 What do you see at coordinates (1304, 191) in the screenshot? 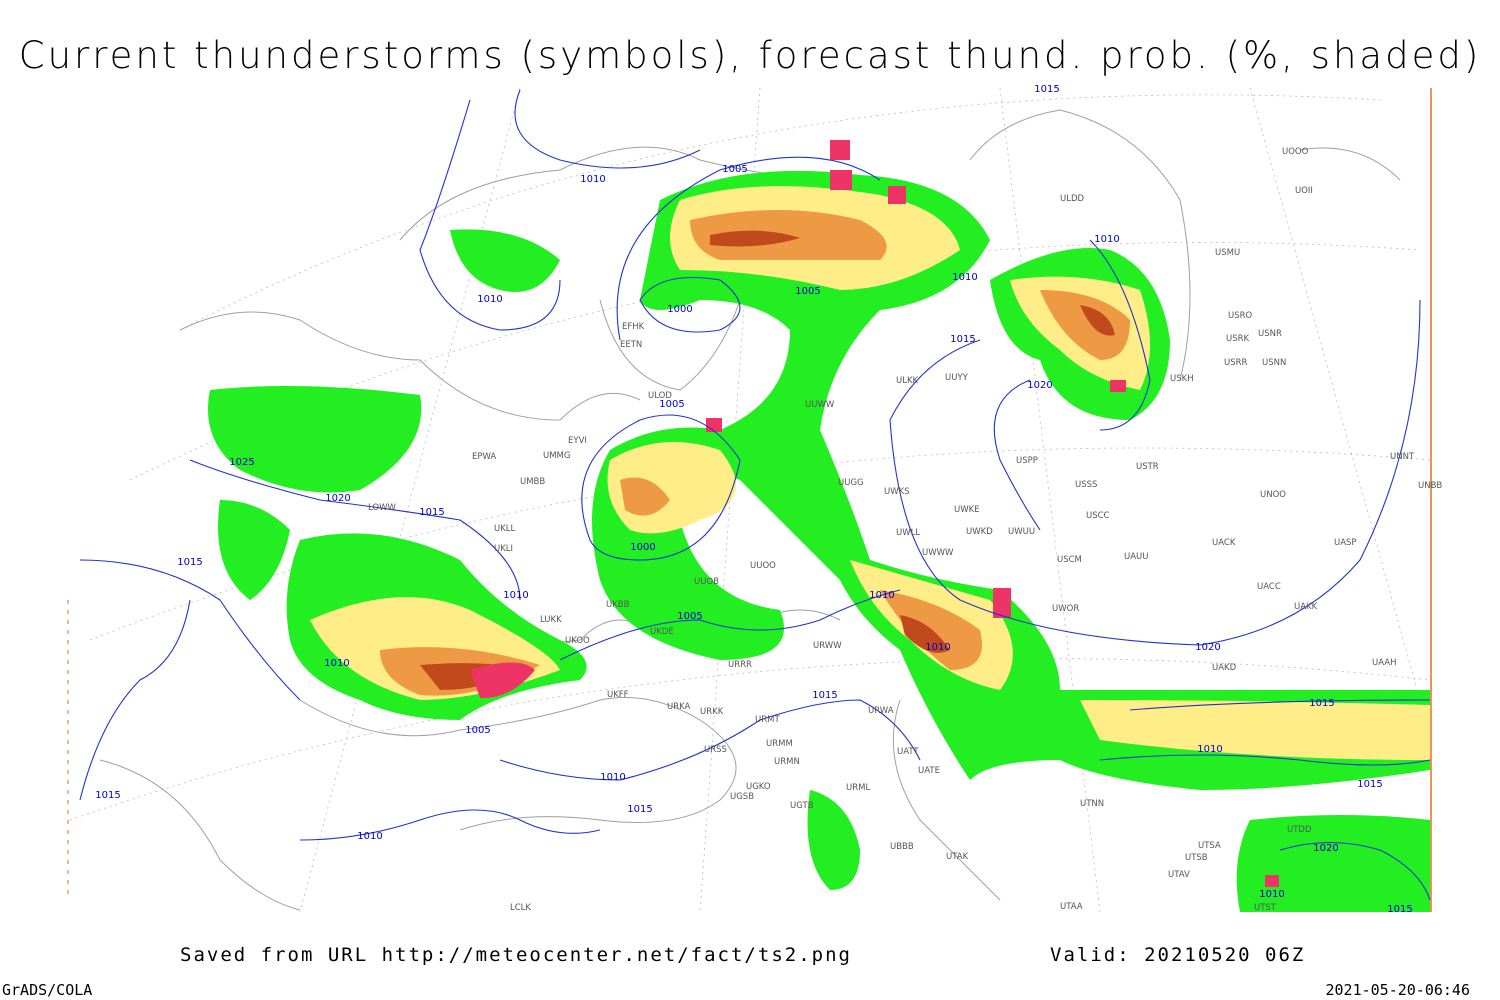
I see `station-code: UOII` at bounding box center [1304, 191].